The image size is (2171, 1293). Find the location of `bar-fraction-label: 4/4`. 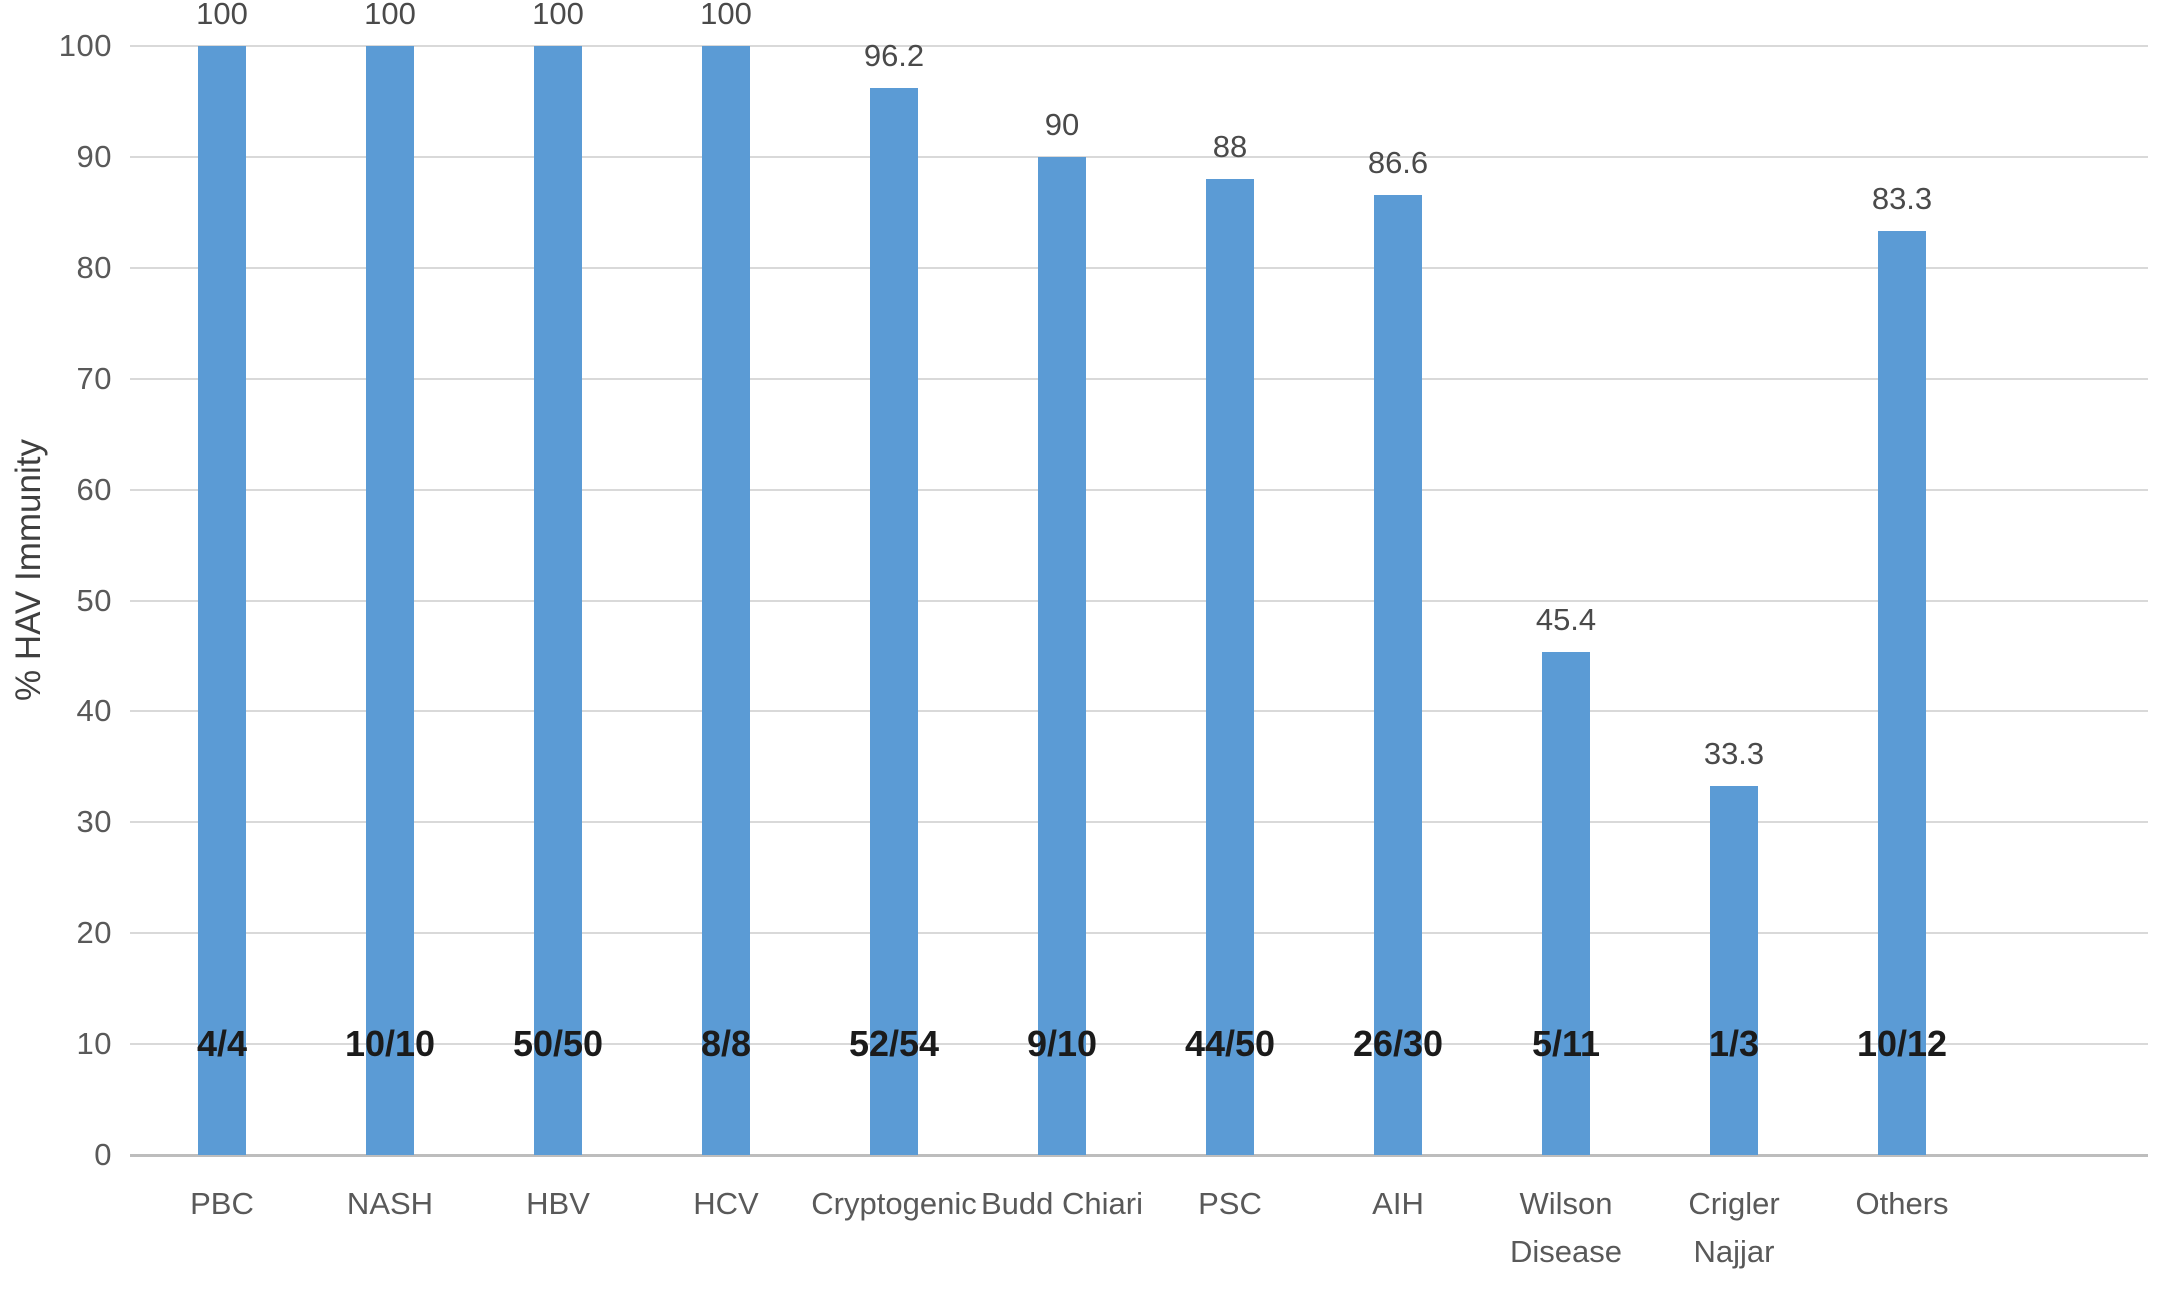

bar-fraction-label: 4/4 is located at coordinates (222, 1044).